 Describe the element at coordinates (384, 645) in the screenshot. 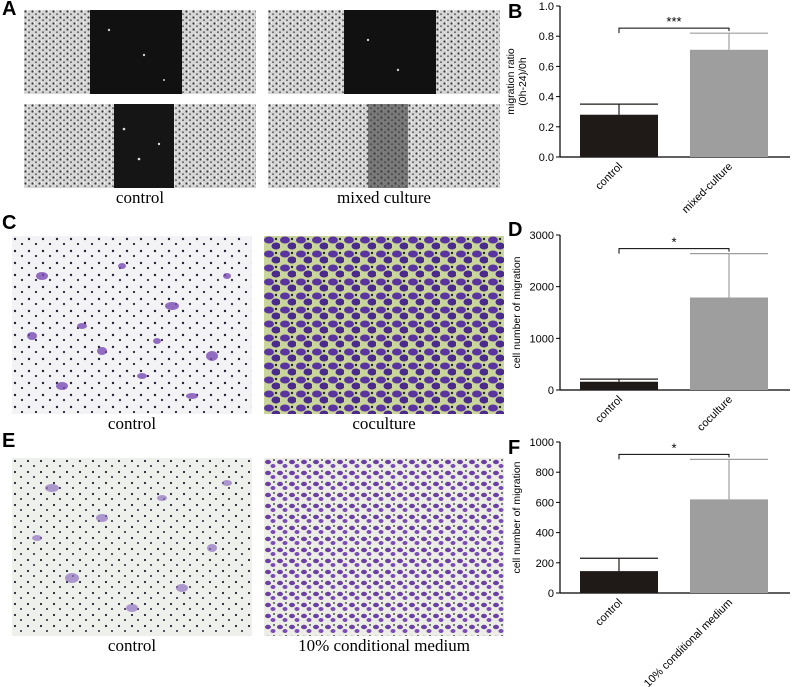

I see `caption-e-conditional-medium: 10% conditional medium` at that location.